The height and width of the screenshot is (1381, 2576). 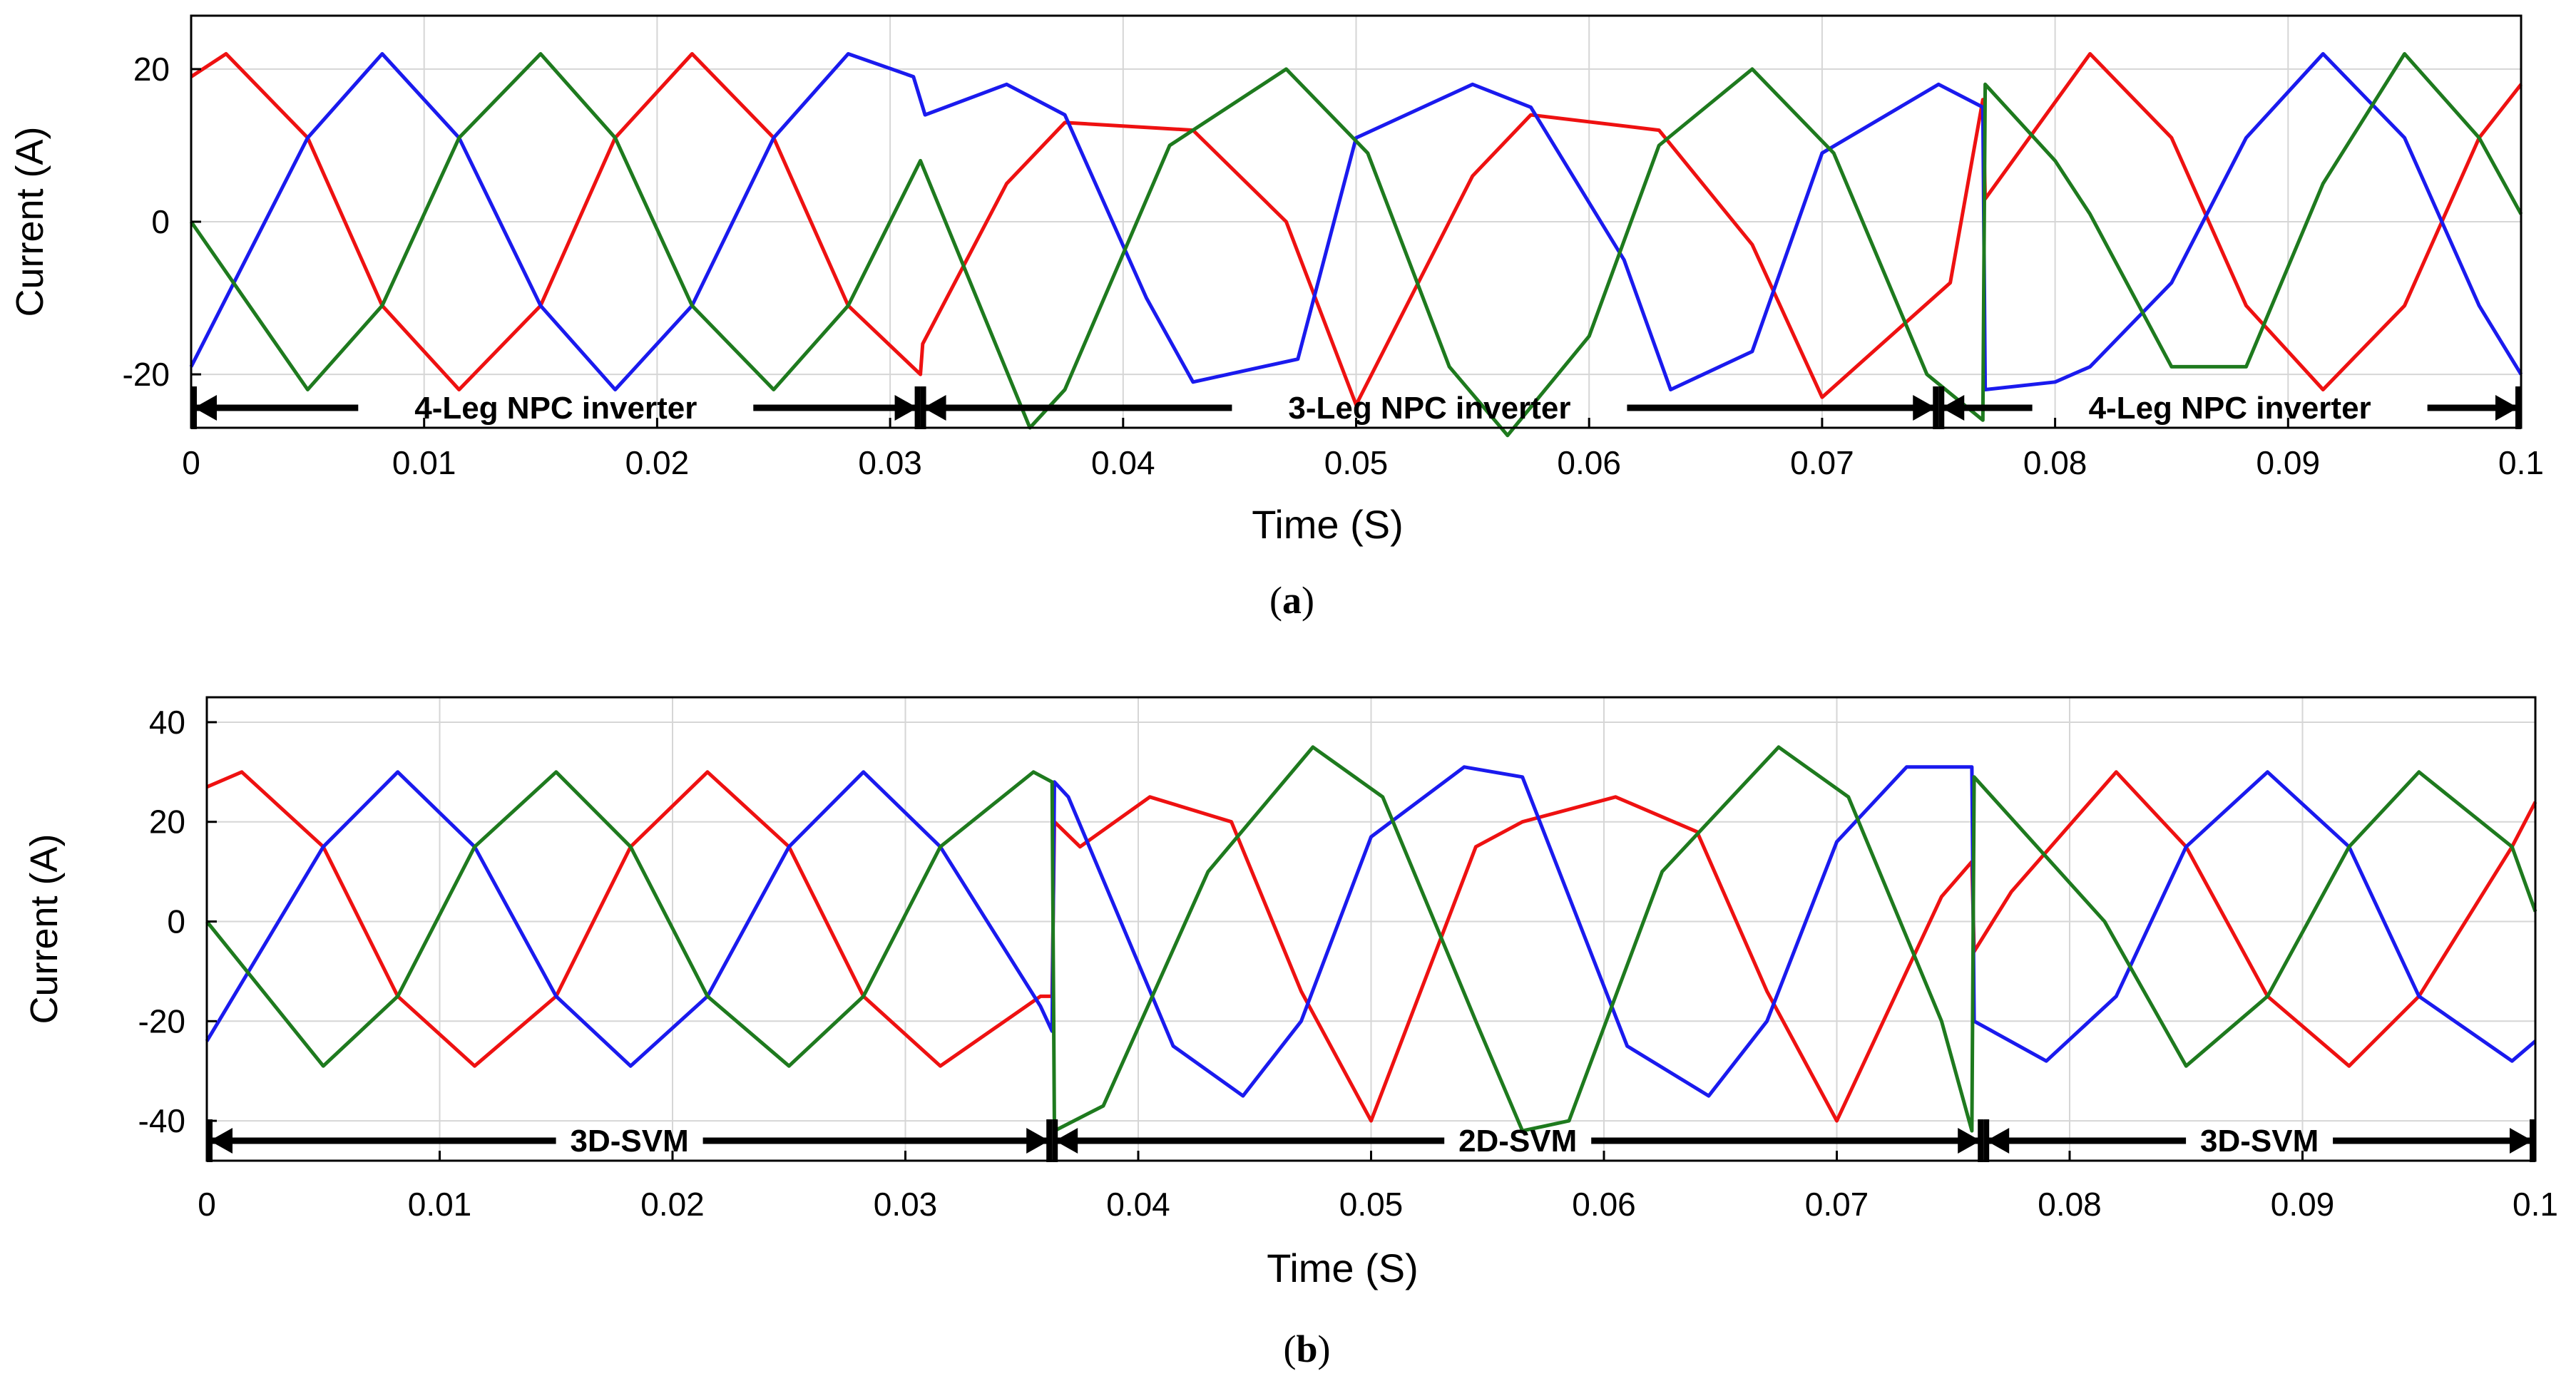 What do you see at coordinates (1356, 462) in the screenshot?
I see `panel-a-x-tick-label: 0.05` at bounding box center [1356, 462].